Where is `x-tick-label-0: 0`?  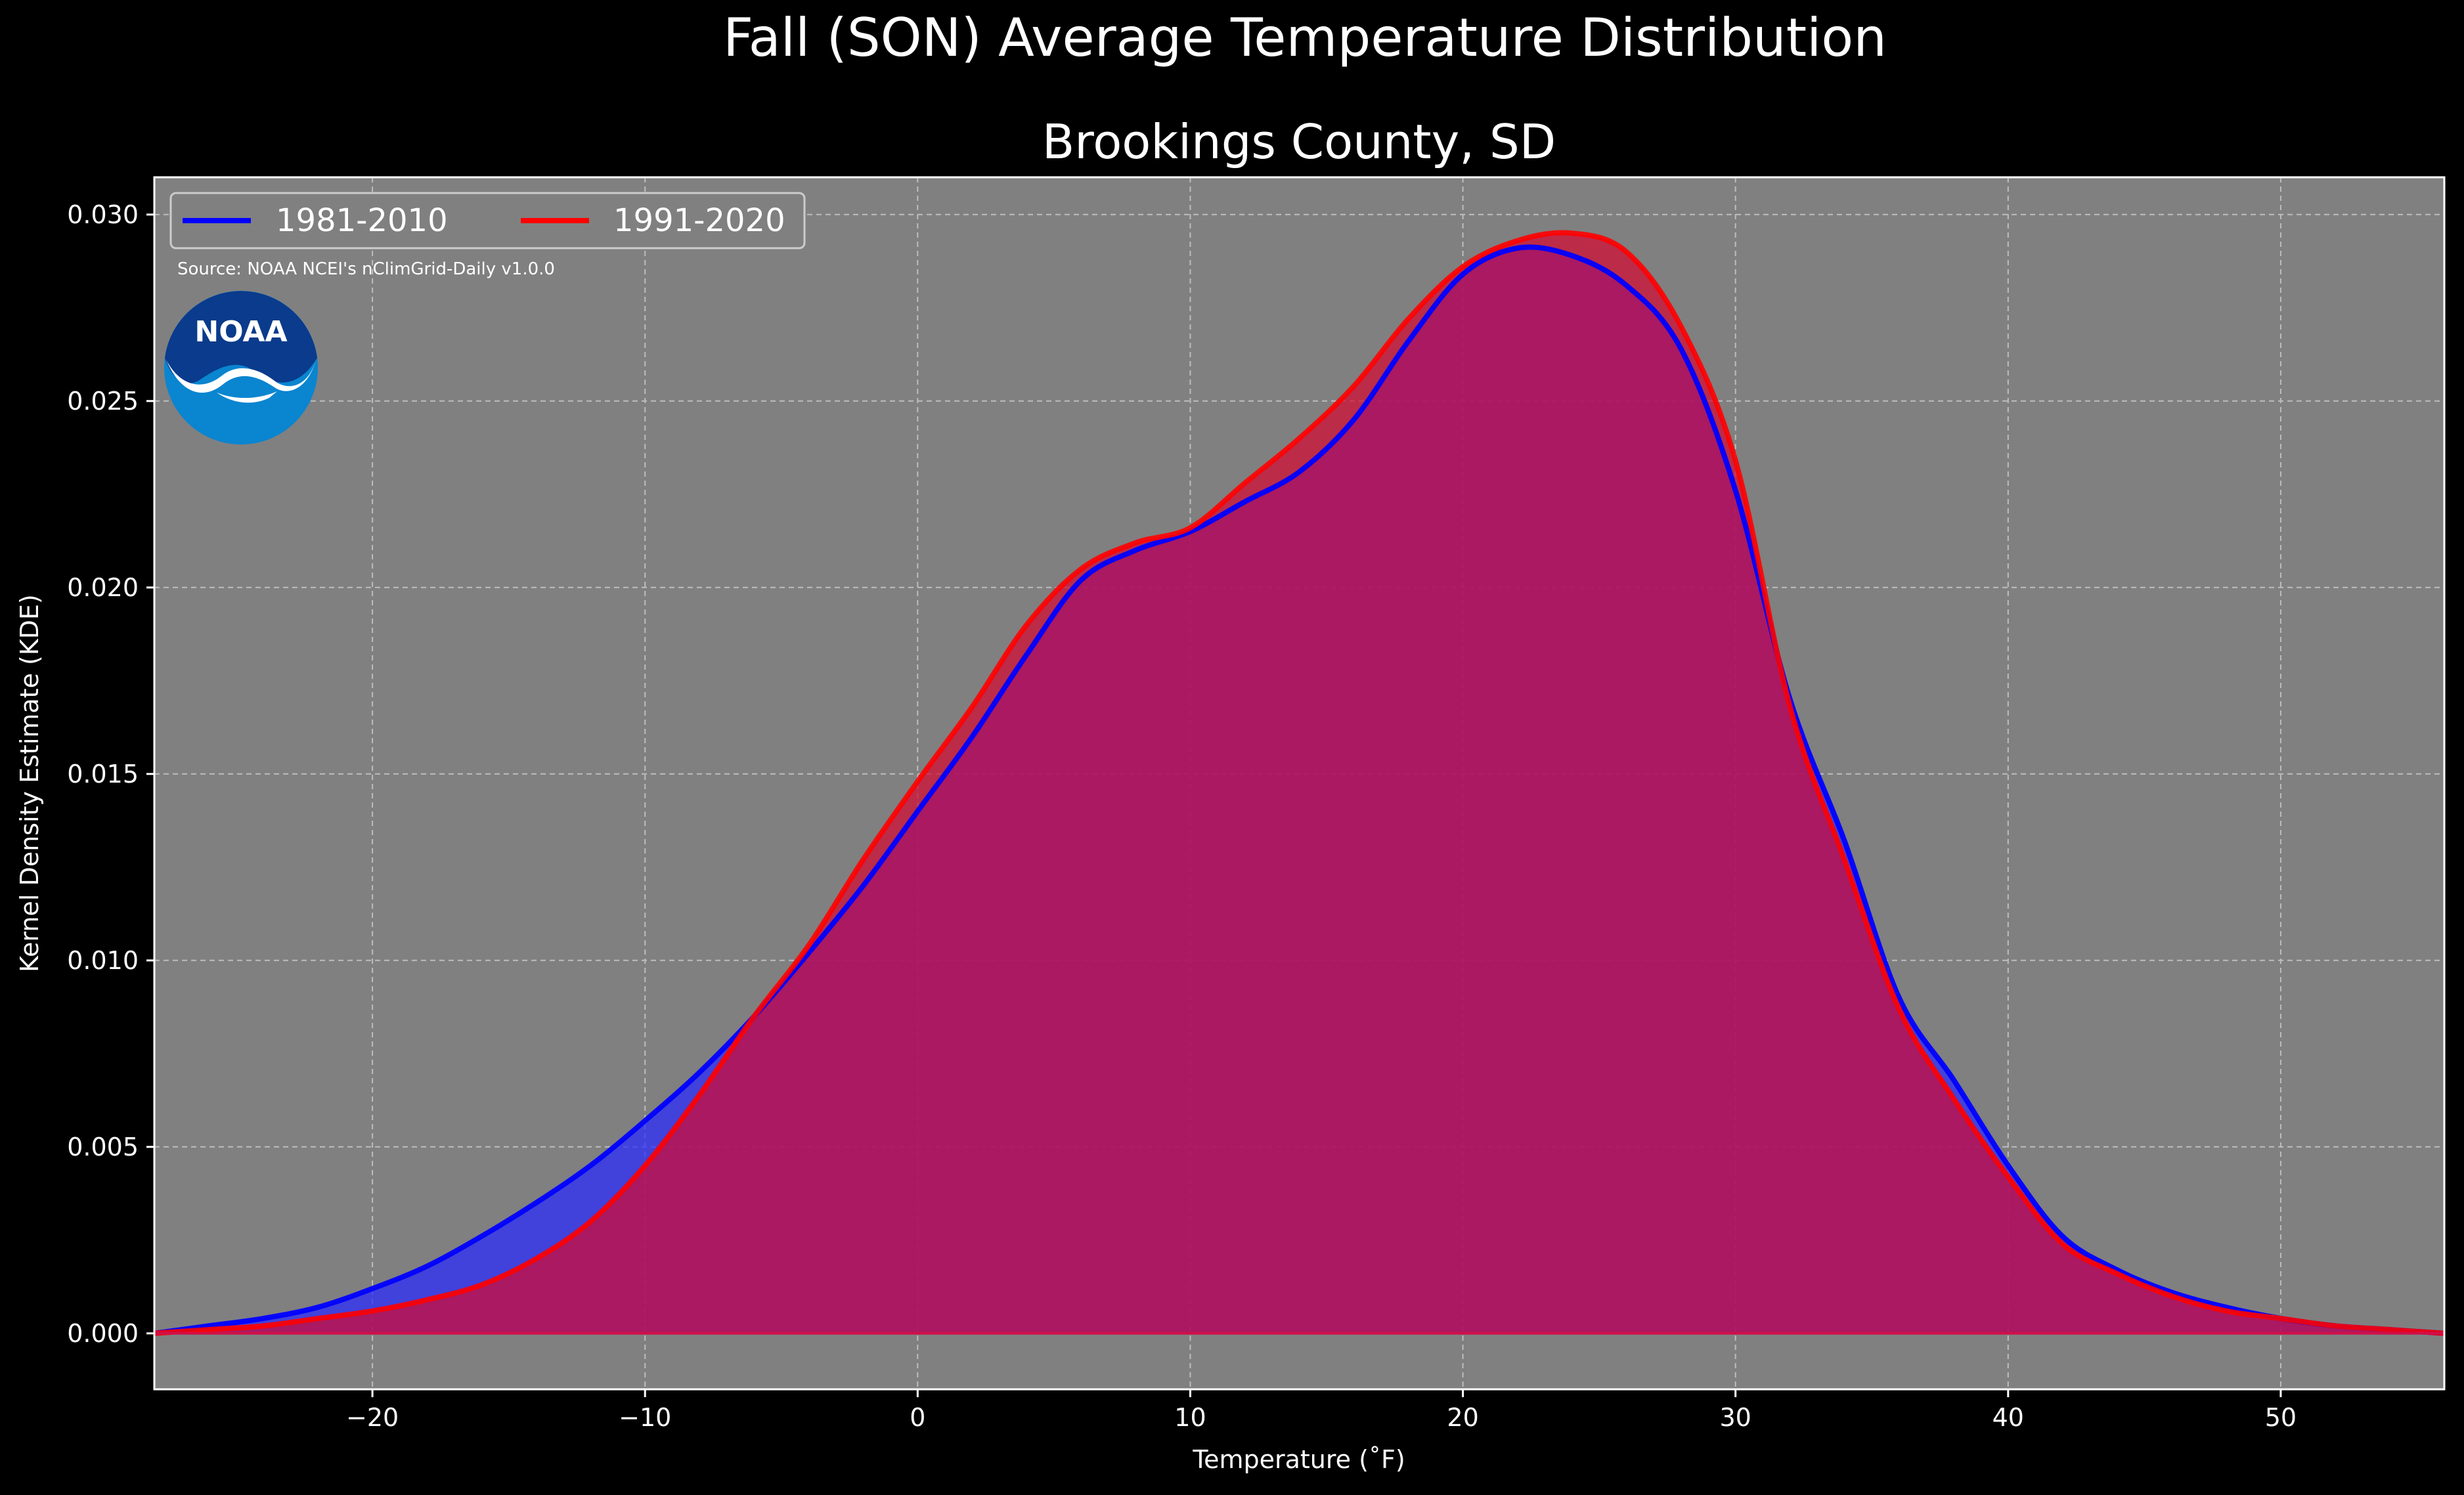
x-tick-label-0: 0 is located at coordinates (917, 1417).